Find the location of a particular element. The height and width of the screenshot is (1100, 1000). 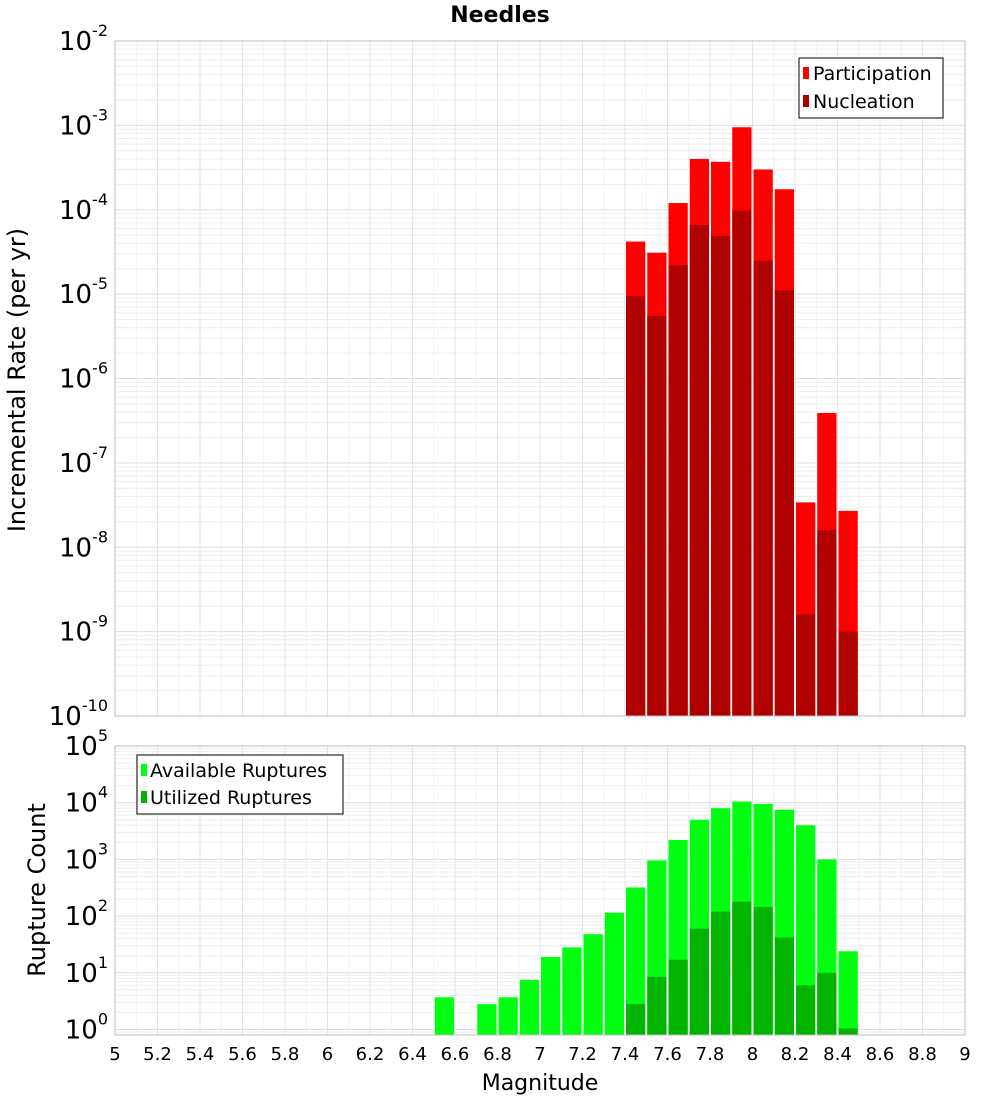

bottom-y-tick-label: 10¹ is located at coordinates (86, 971).